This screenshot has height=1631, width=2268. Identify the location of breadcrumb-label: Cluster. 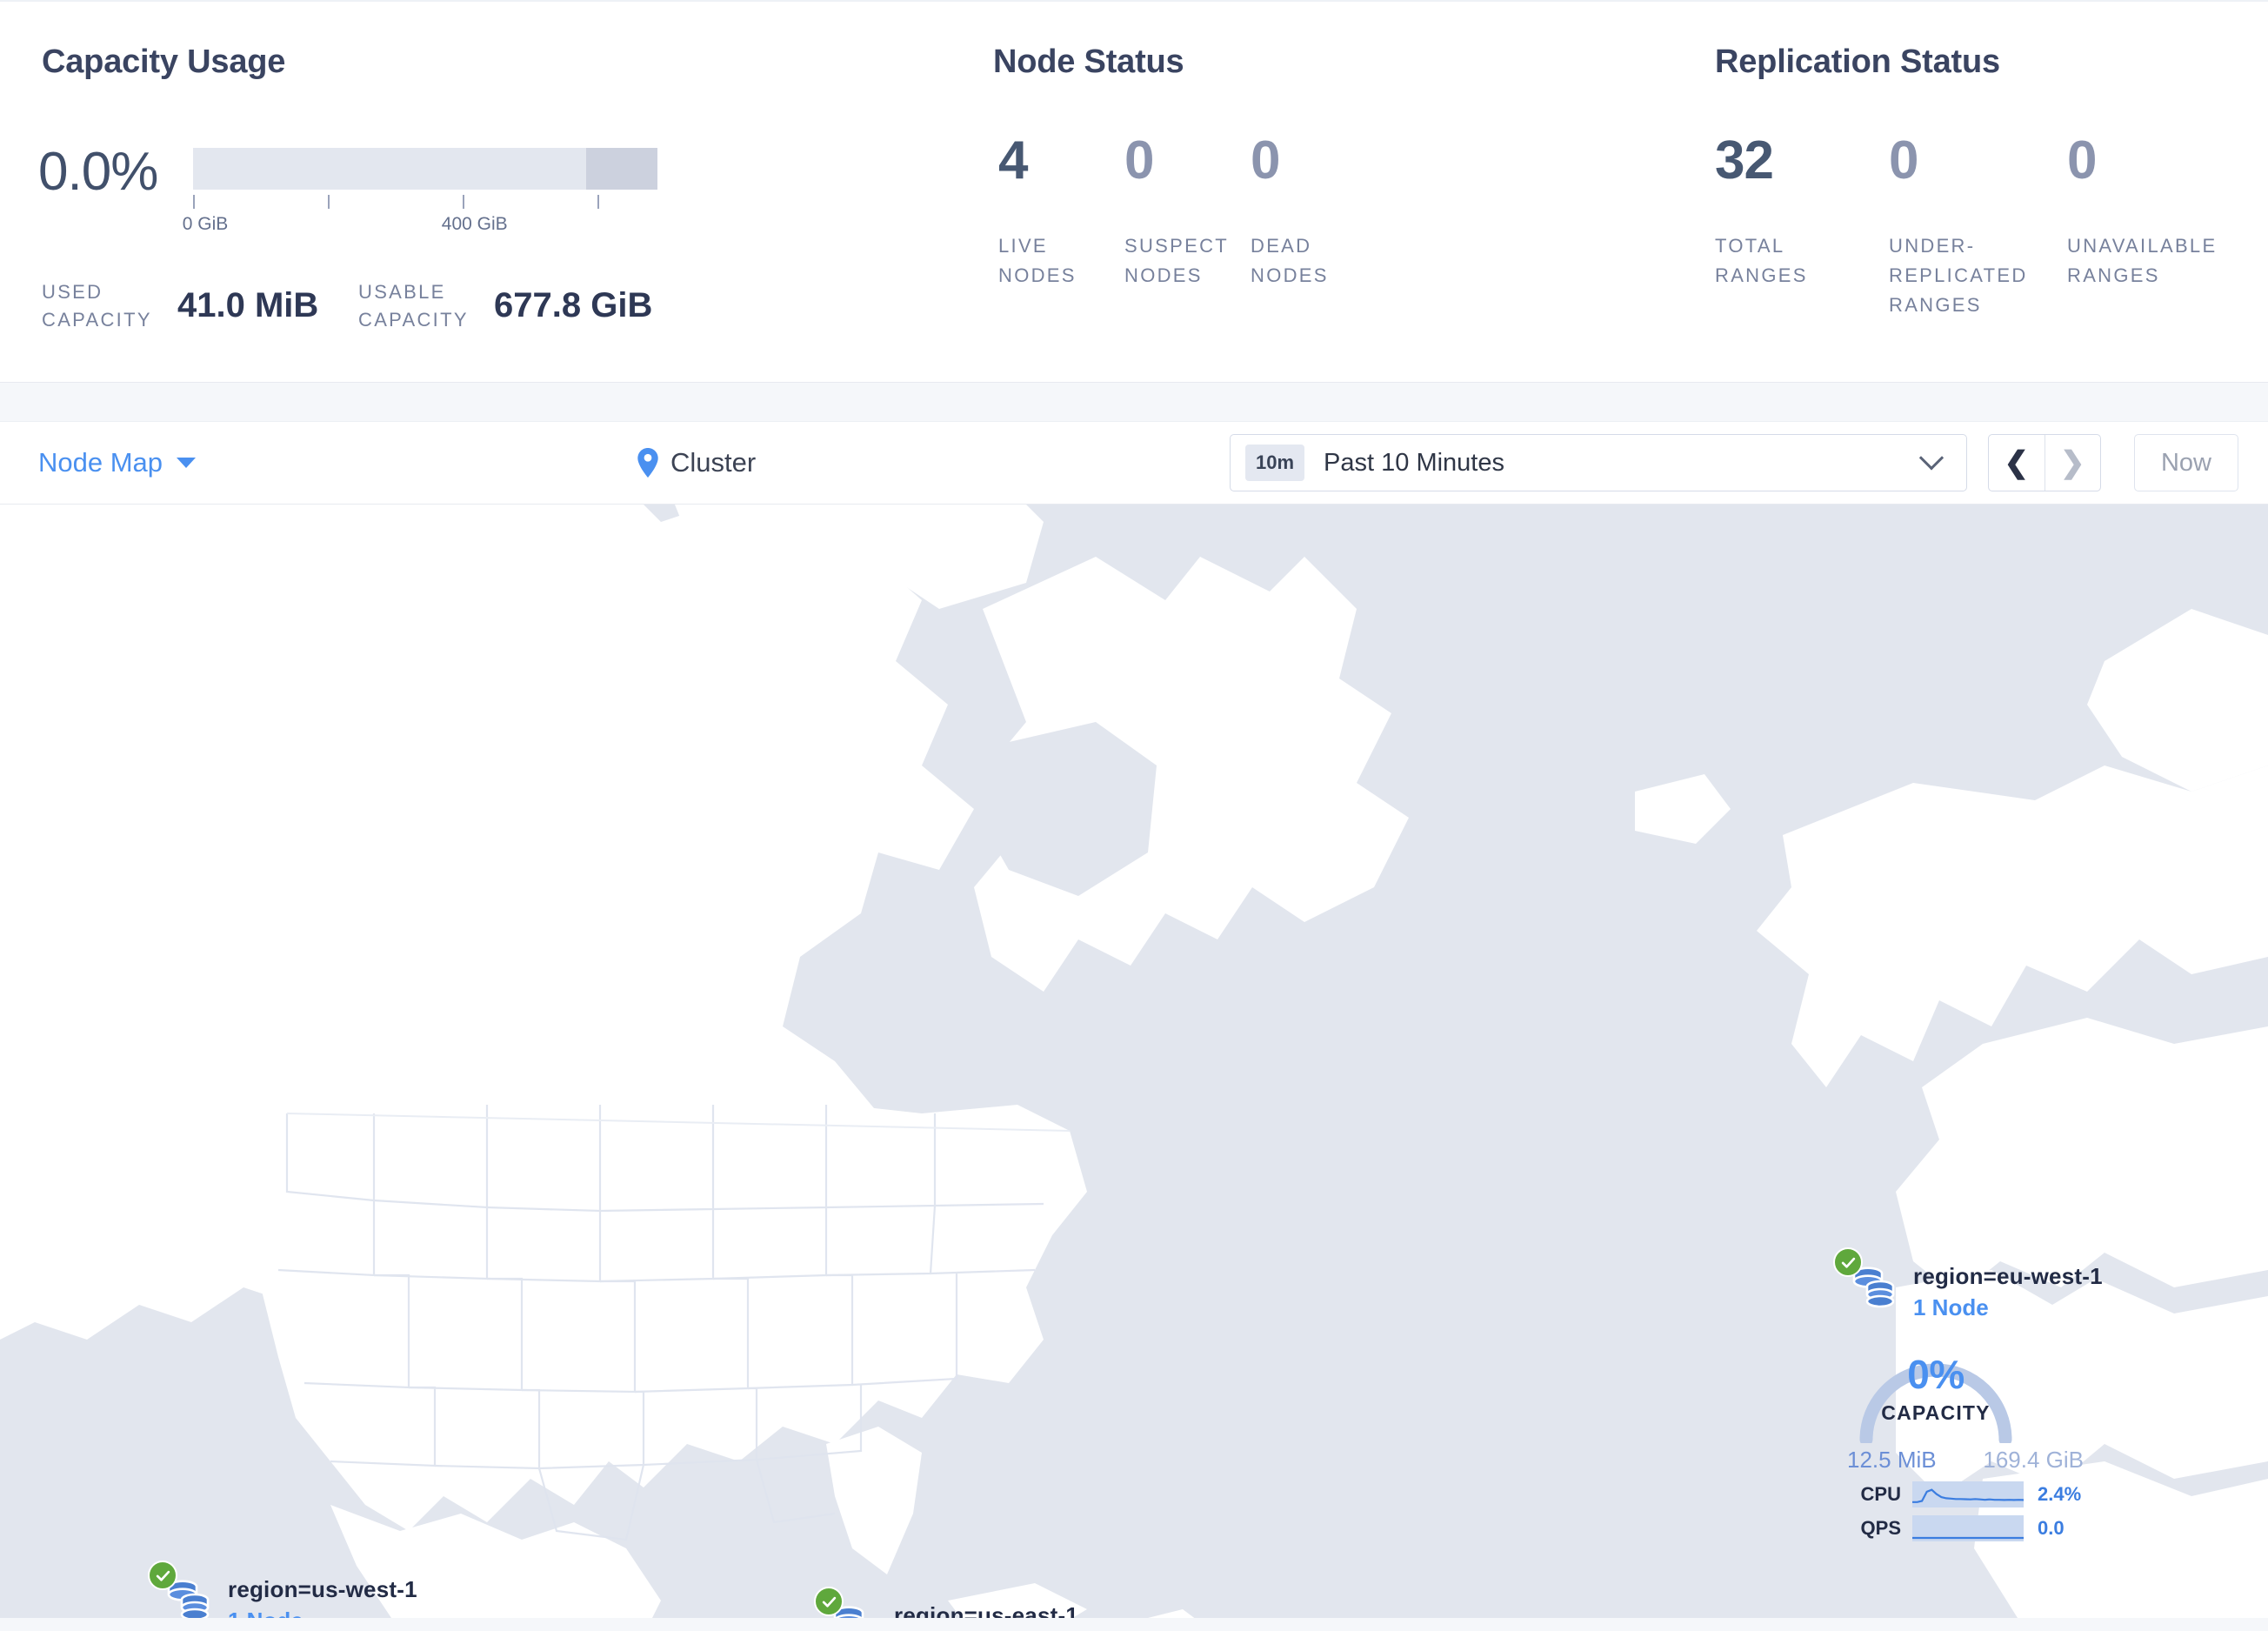
(713, 462).